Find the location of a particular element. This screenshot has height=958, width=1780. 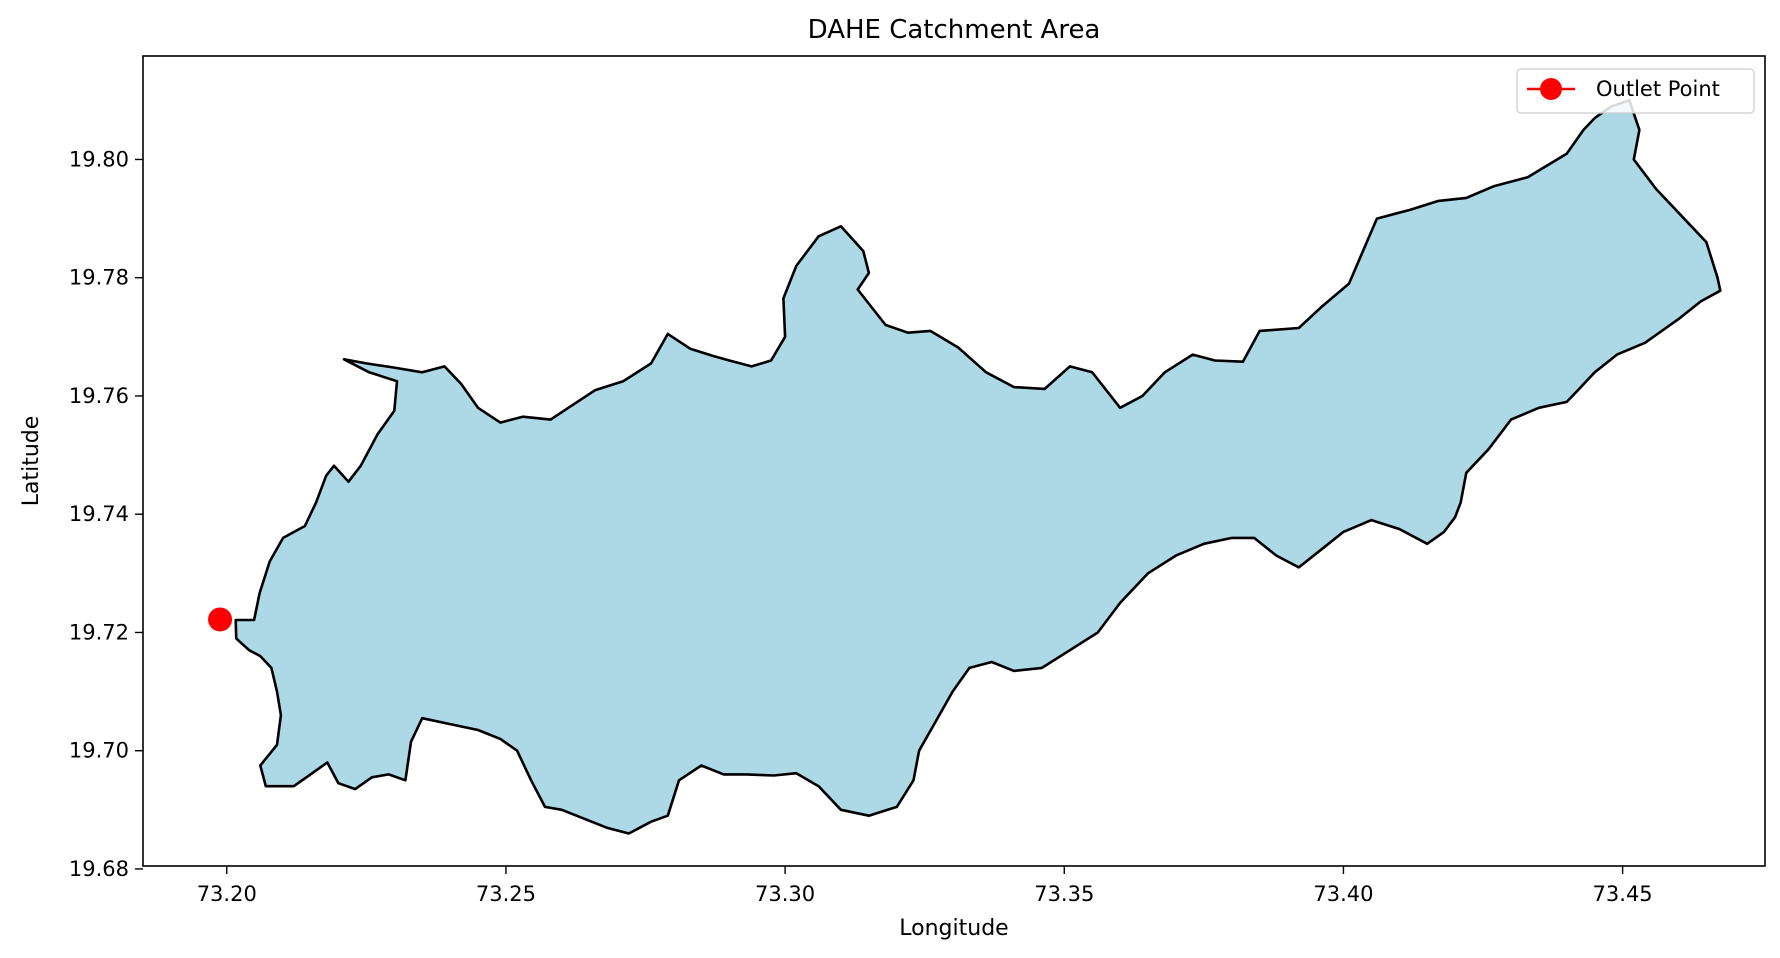

legend-entry-outlet-point: Outlet Point is located at coordinates (1658, 89).